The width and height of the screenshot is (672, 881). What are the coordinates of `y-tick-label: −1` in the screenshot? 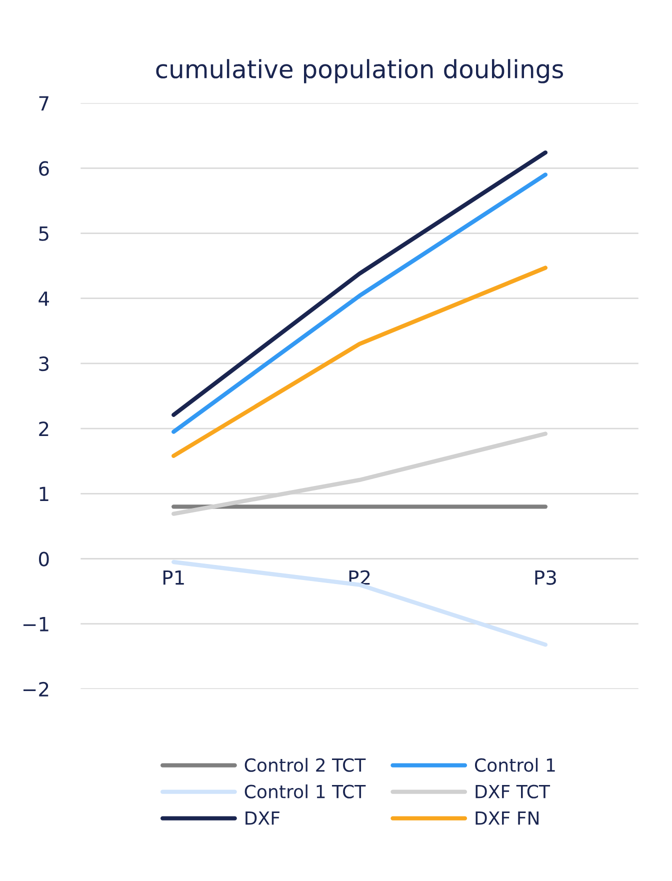 It's located at (35, 624).